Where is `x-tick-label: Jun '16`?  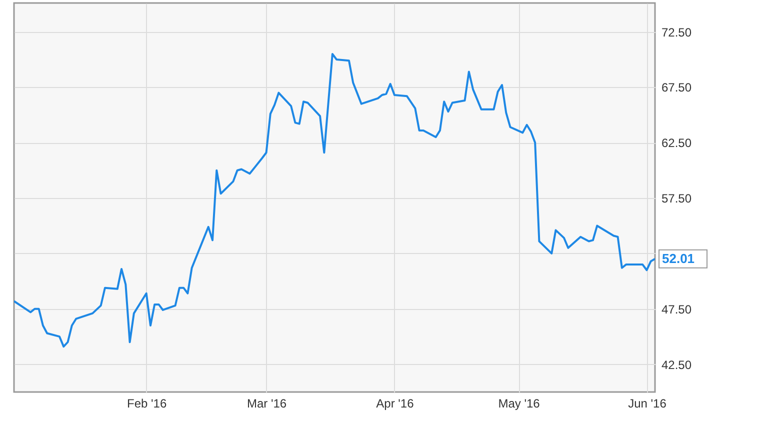
x-tick-label: Jun '16 is located at coordinates (647, 403).